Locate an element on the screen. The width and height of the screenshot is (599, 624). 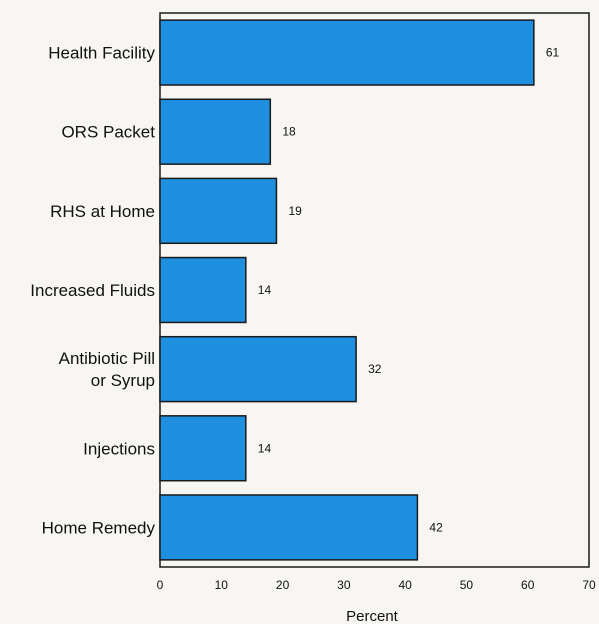
x-tick-label-2: 20 is located at coordinates (283, 585).